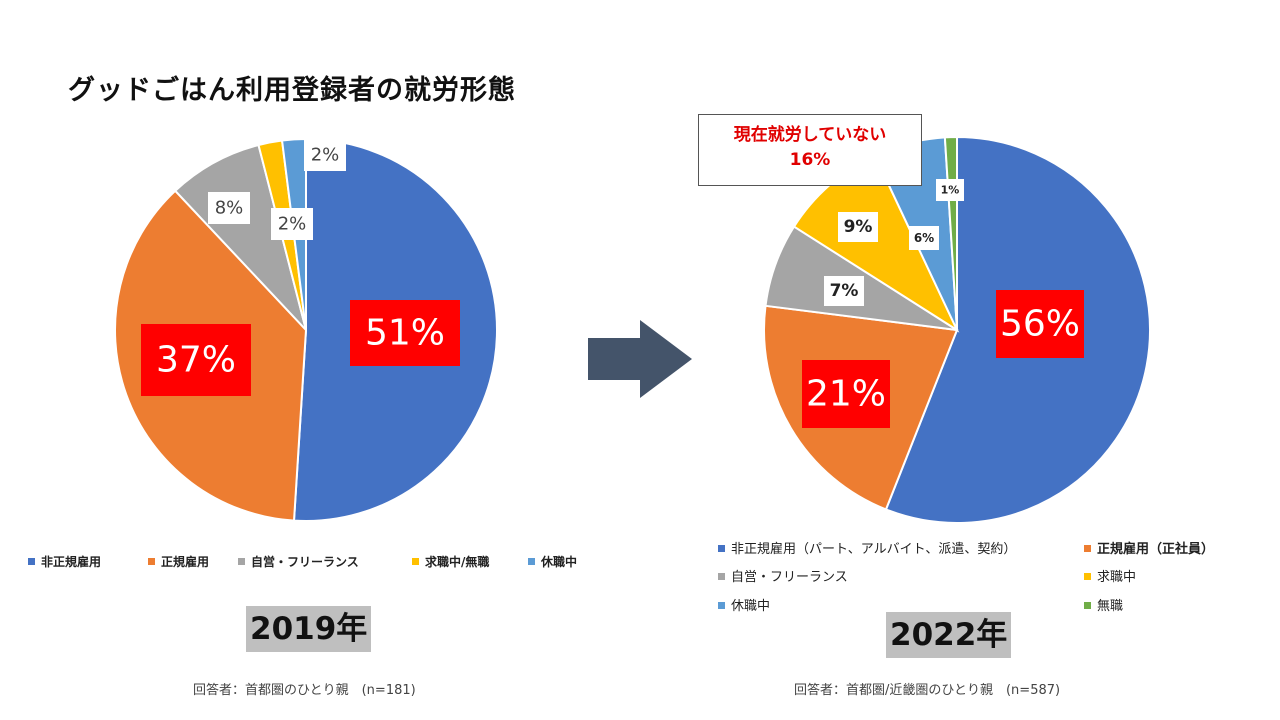 The width and height of the screenshot is (1280, 720). I want to click on data-label: 6%, so click(924, 238).